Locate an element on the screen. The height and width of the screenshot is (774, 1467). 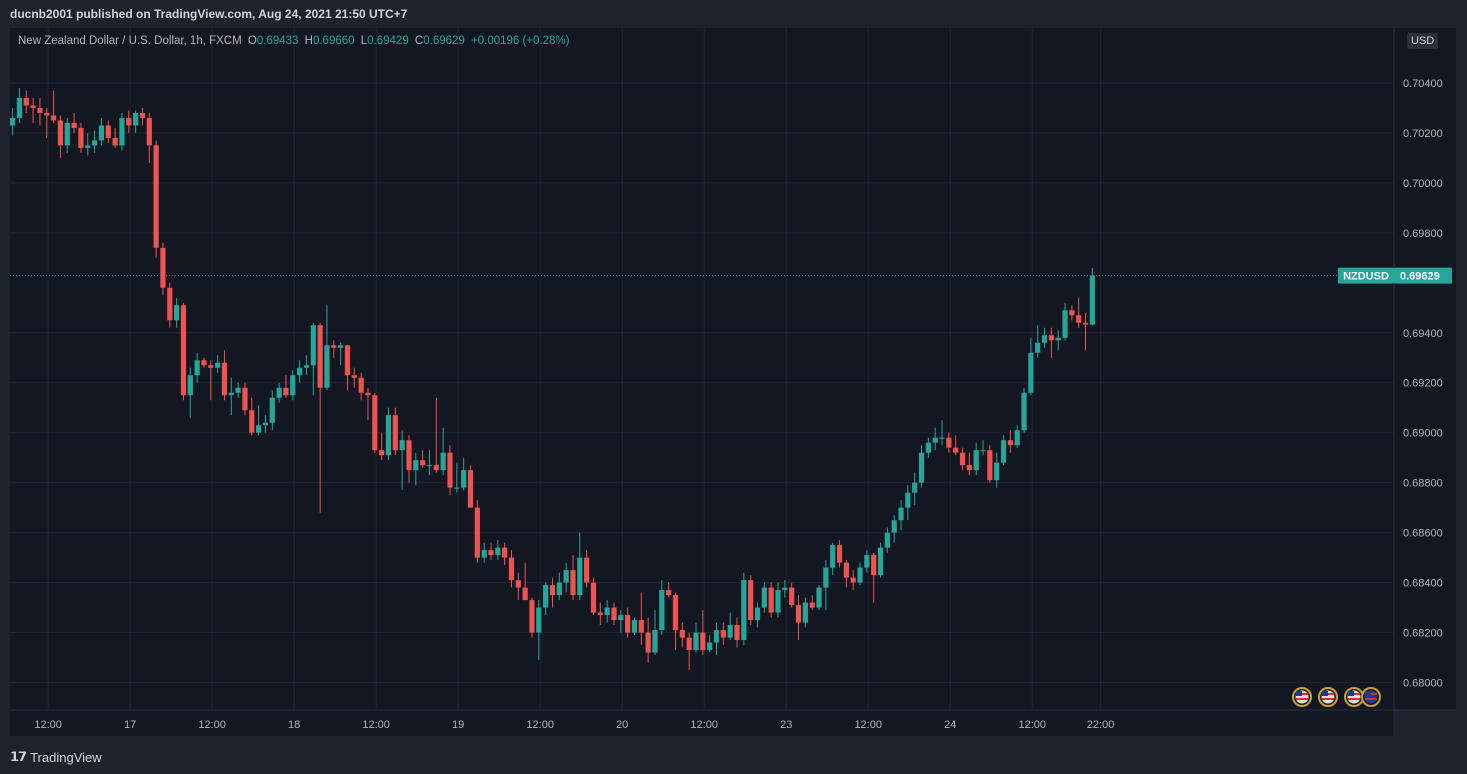
y-tick-label: 0.70200 is located at coordinates (1423, 134).